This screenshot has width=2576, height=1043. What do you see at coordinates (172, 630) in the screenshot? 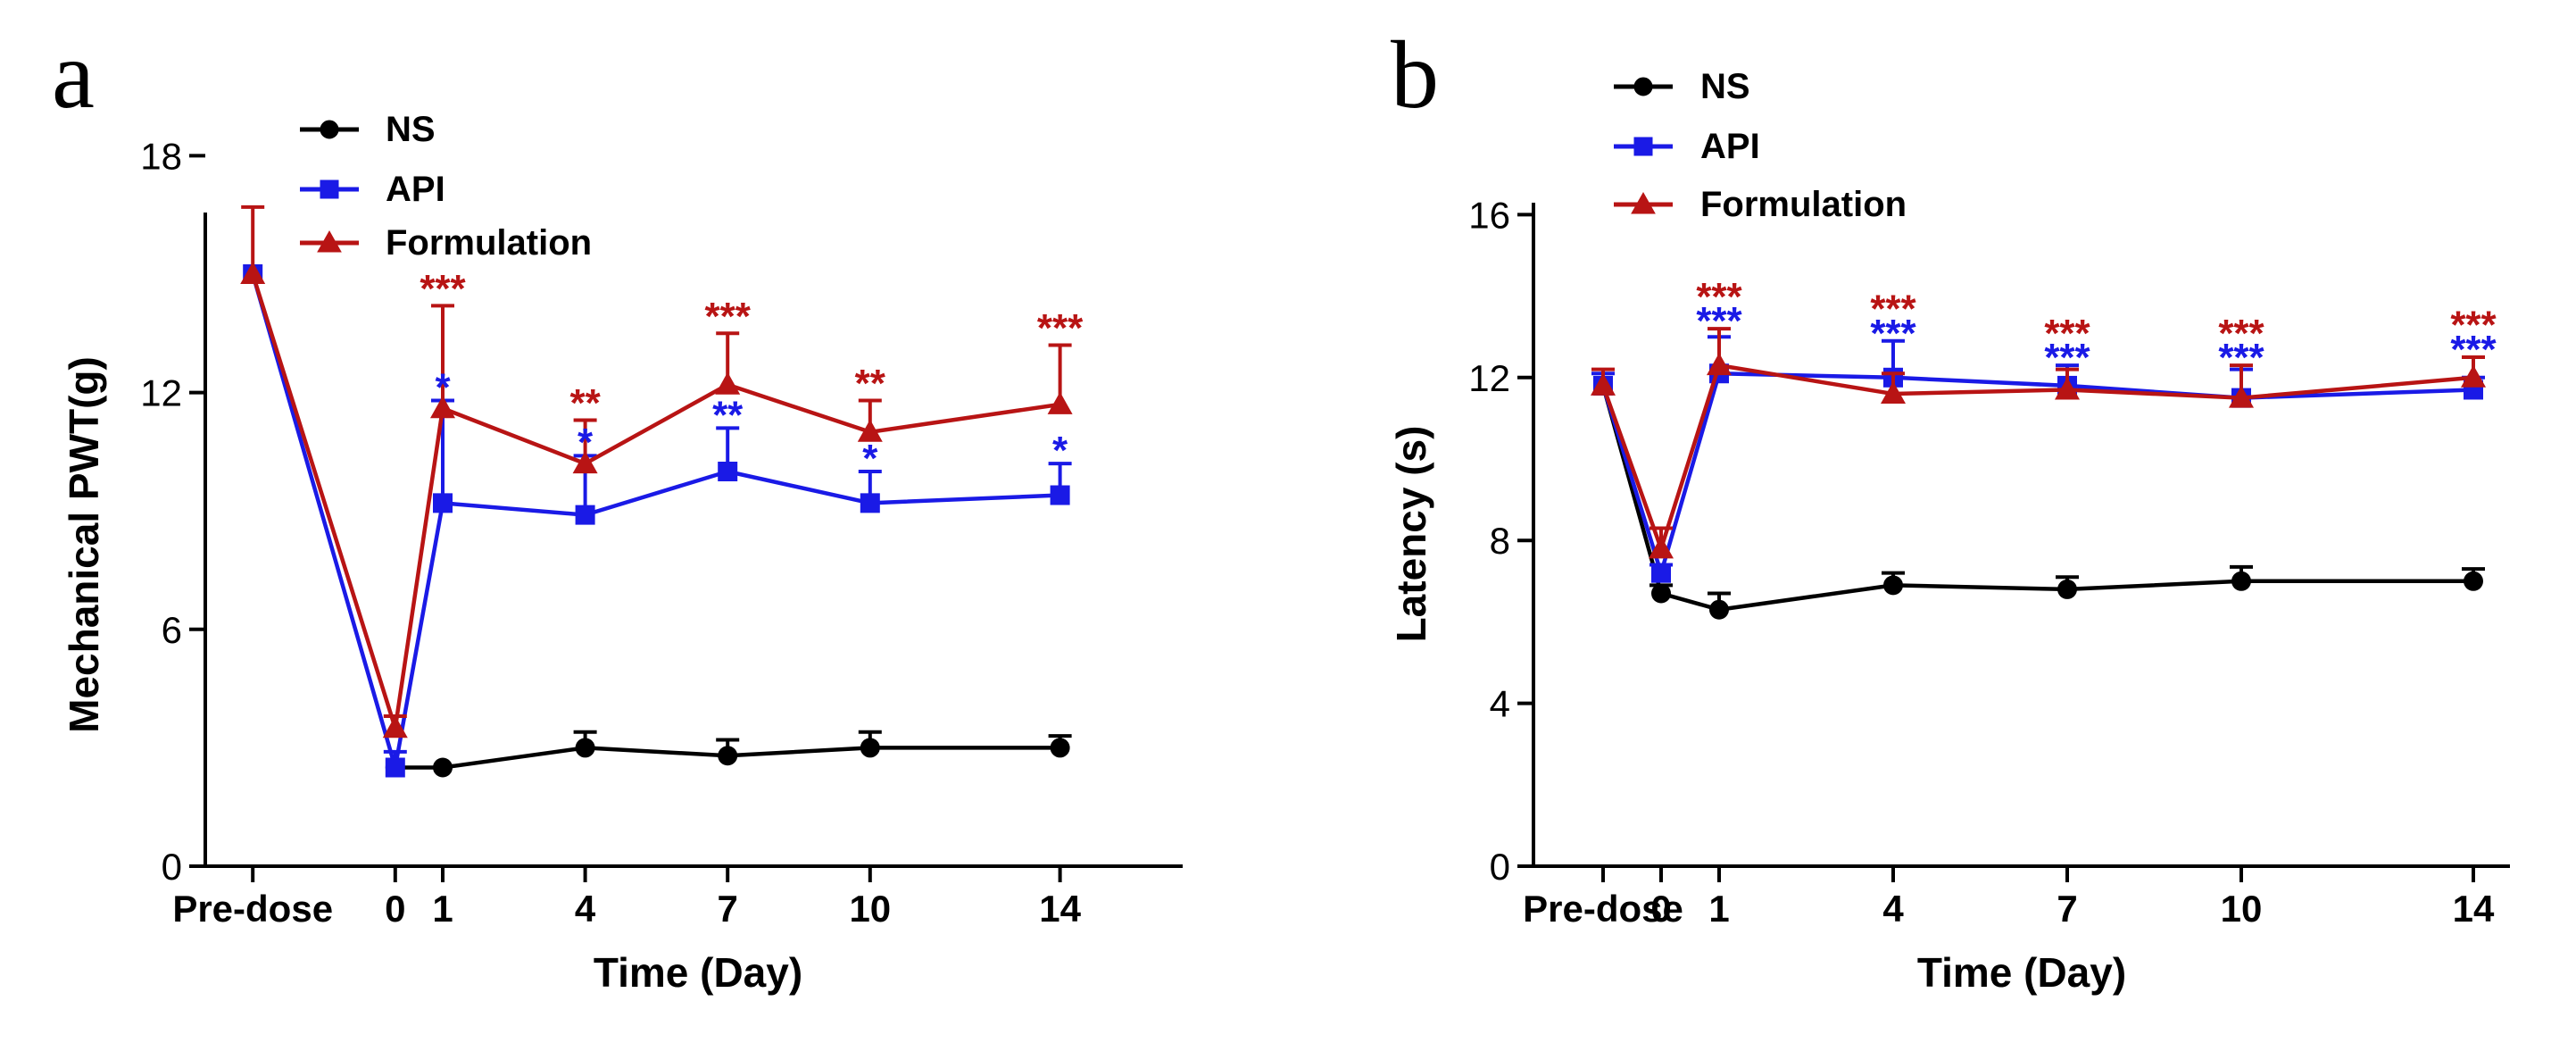
I see `y-tick-label-6: 6` at bounding box center [172, 630].